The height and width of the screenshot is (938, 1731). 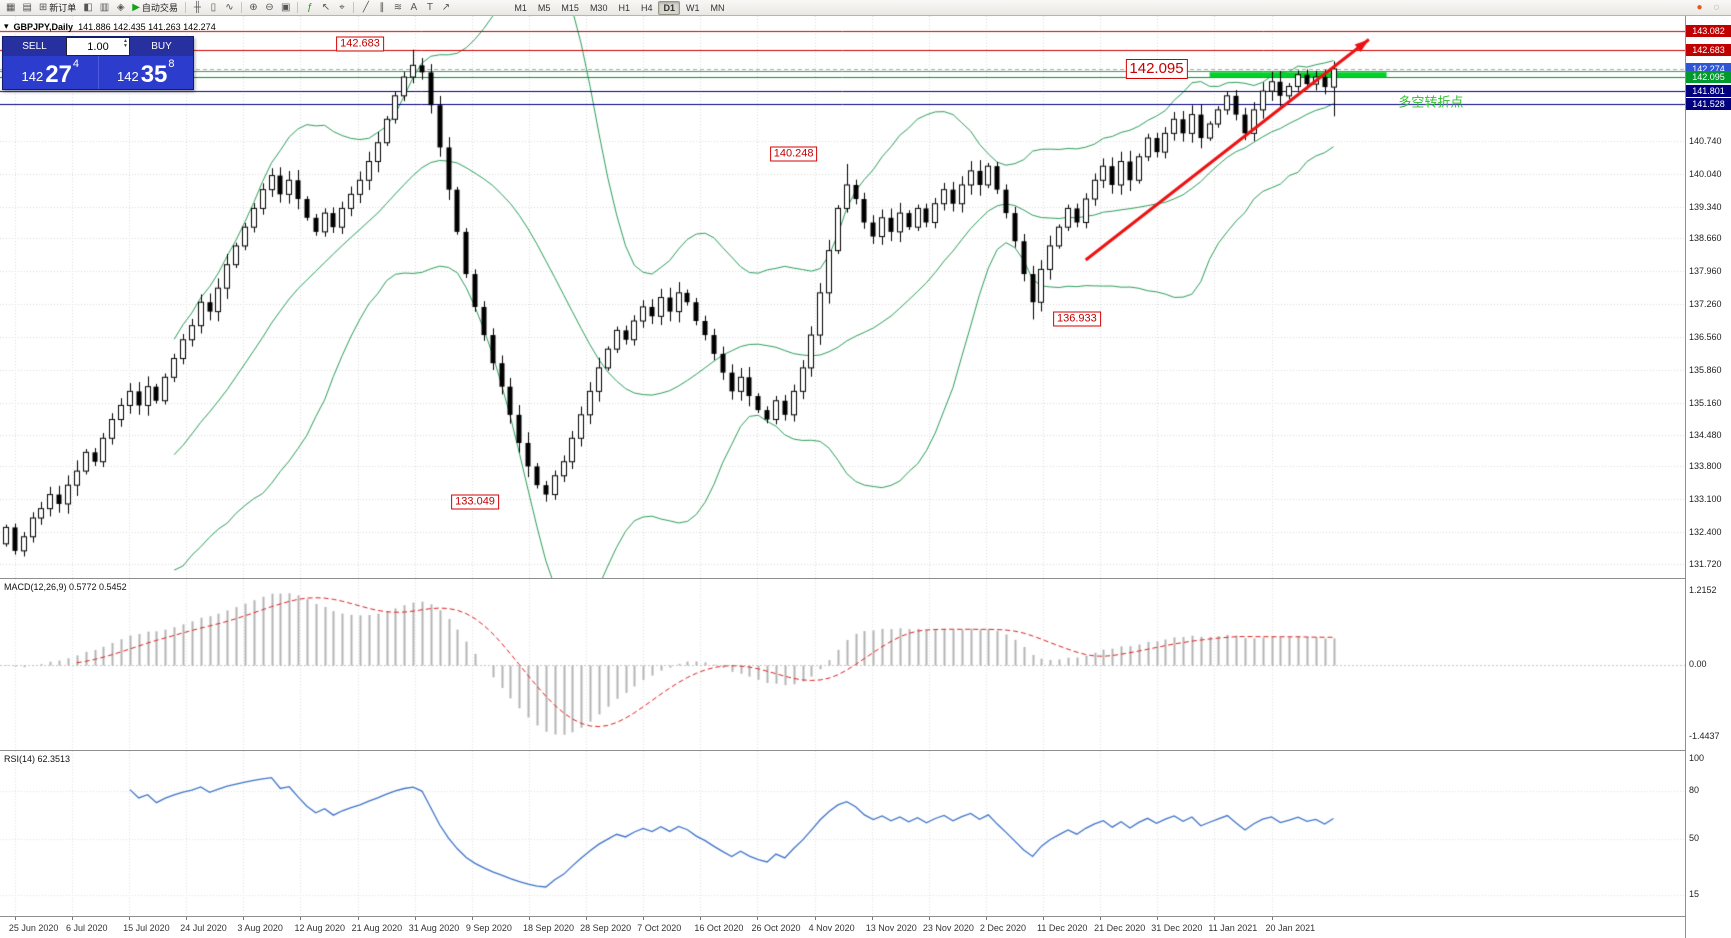 What do you see at coordinates (1705, 532) in the screenshot?
I see `price-tick: 132.400` at bounding box center [1705, 532].